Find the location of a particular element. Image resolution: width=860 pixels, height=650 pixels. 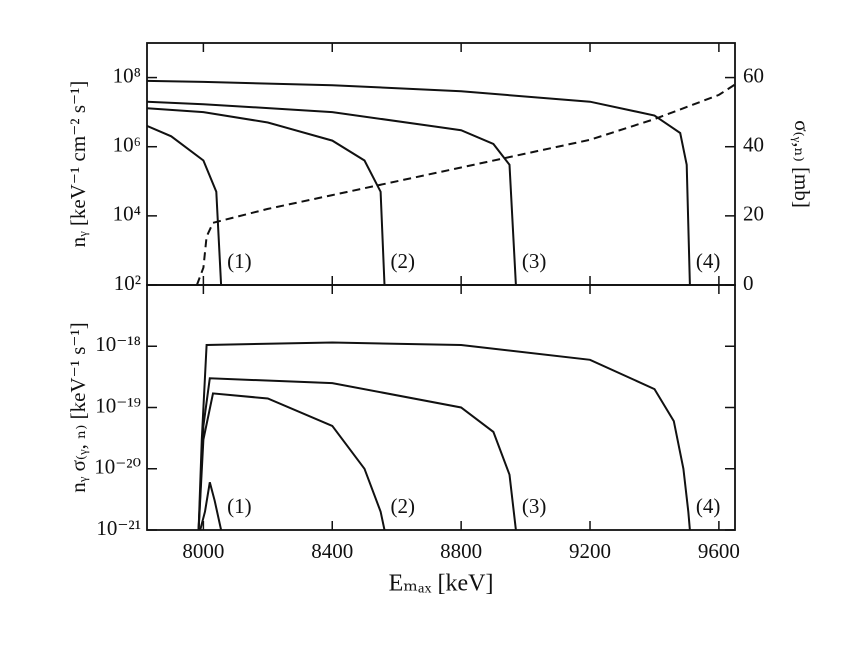

y2-tick-label: 20 is located at coordinates (753, 214).